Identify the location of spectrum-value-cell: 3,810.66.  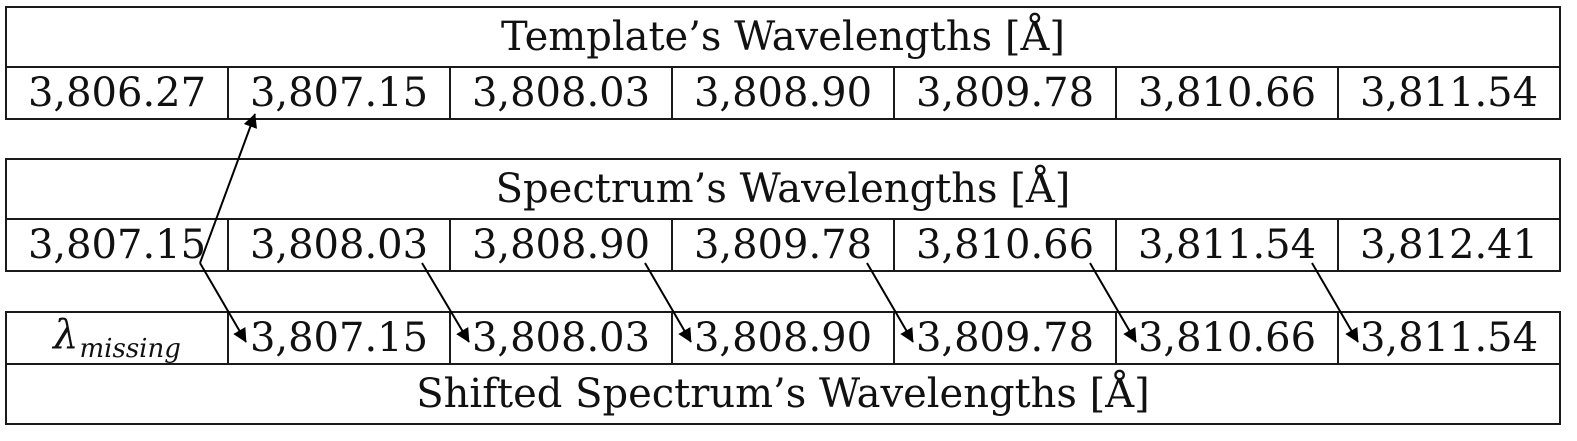
(1005, 245).